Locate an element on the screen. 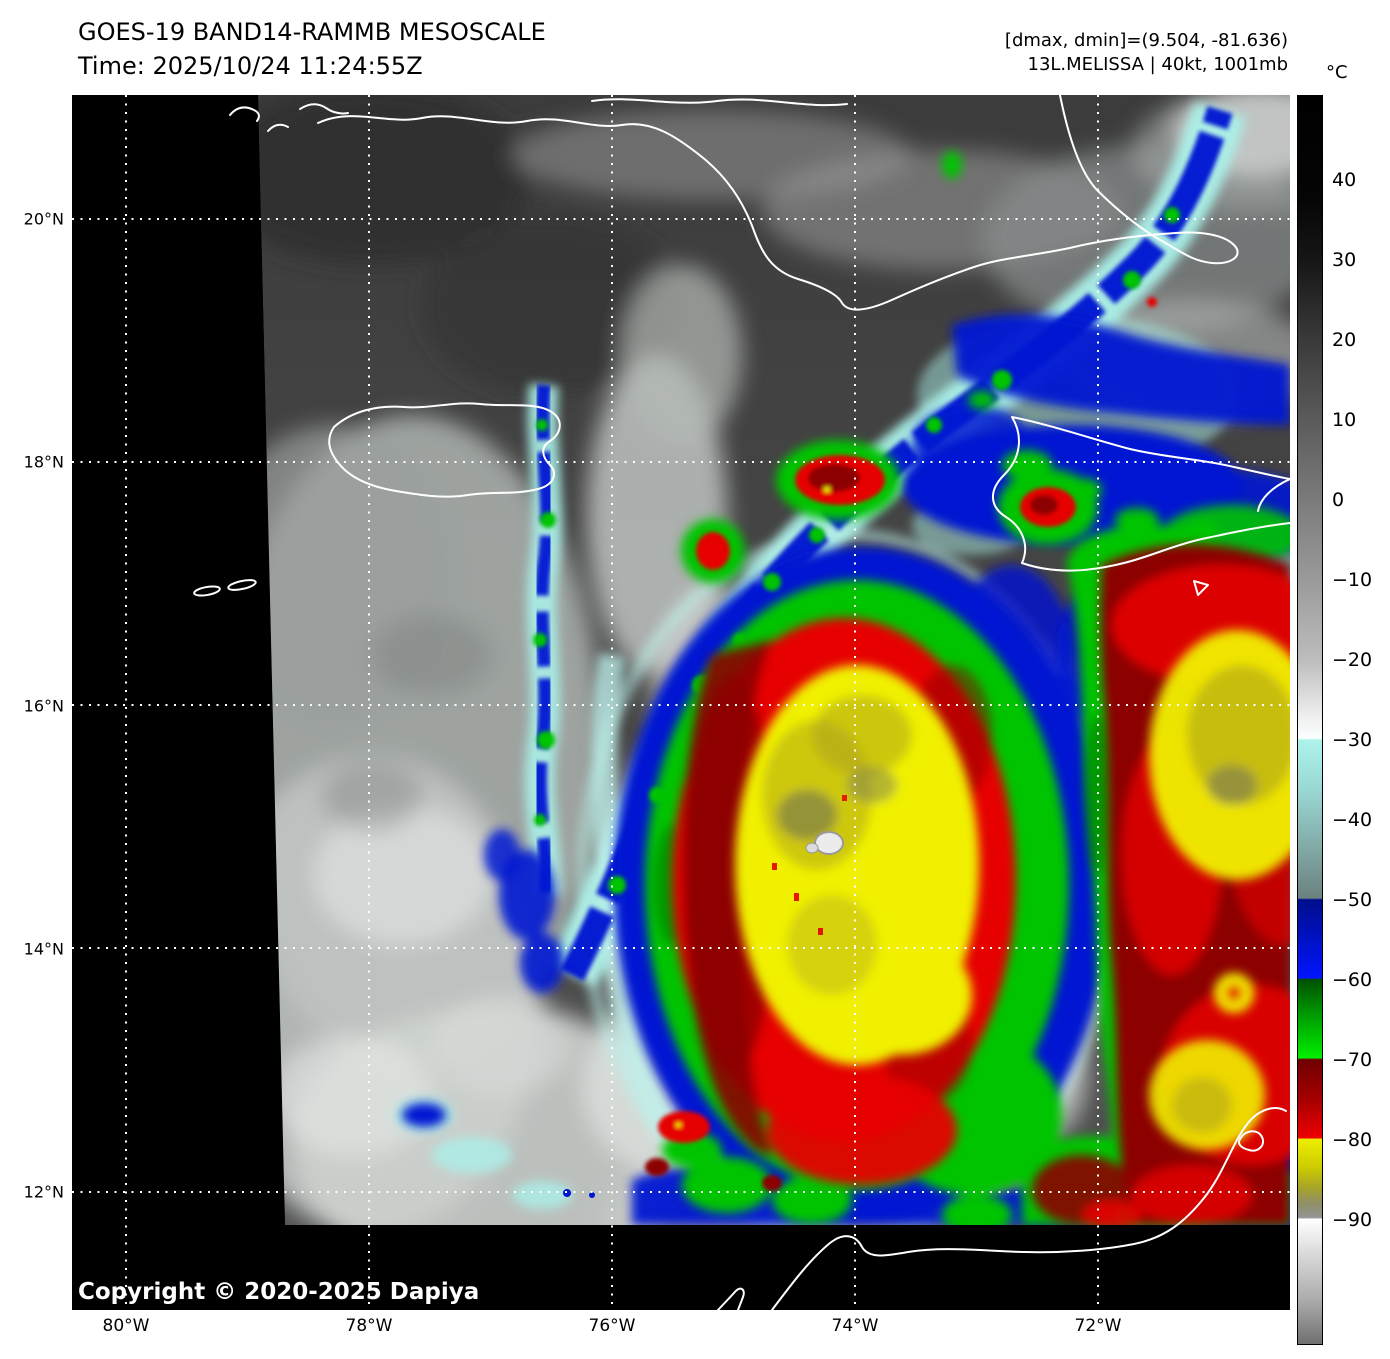  lake-maracaibo-coastline is located at coordinates (1251, 1141).